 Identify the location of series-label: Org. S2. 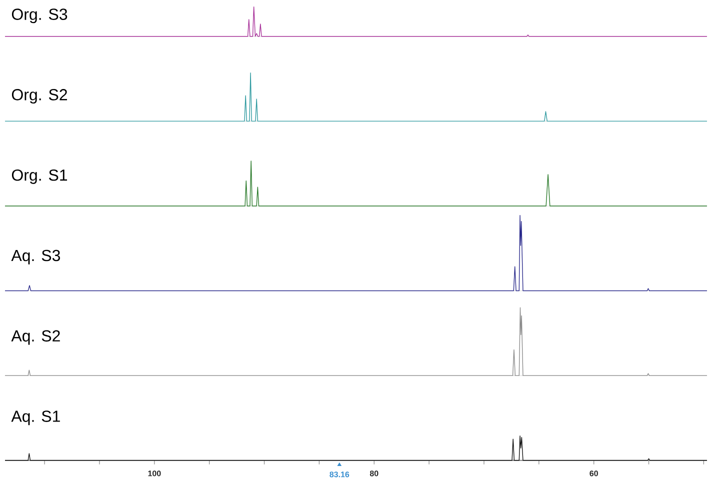
(40, 96).